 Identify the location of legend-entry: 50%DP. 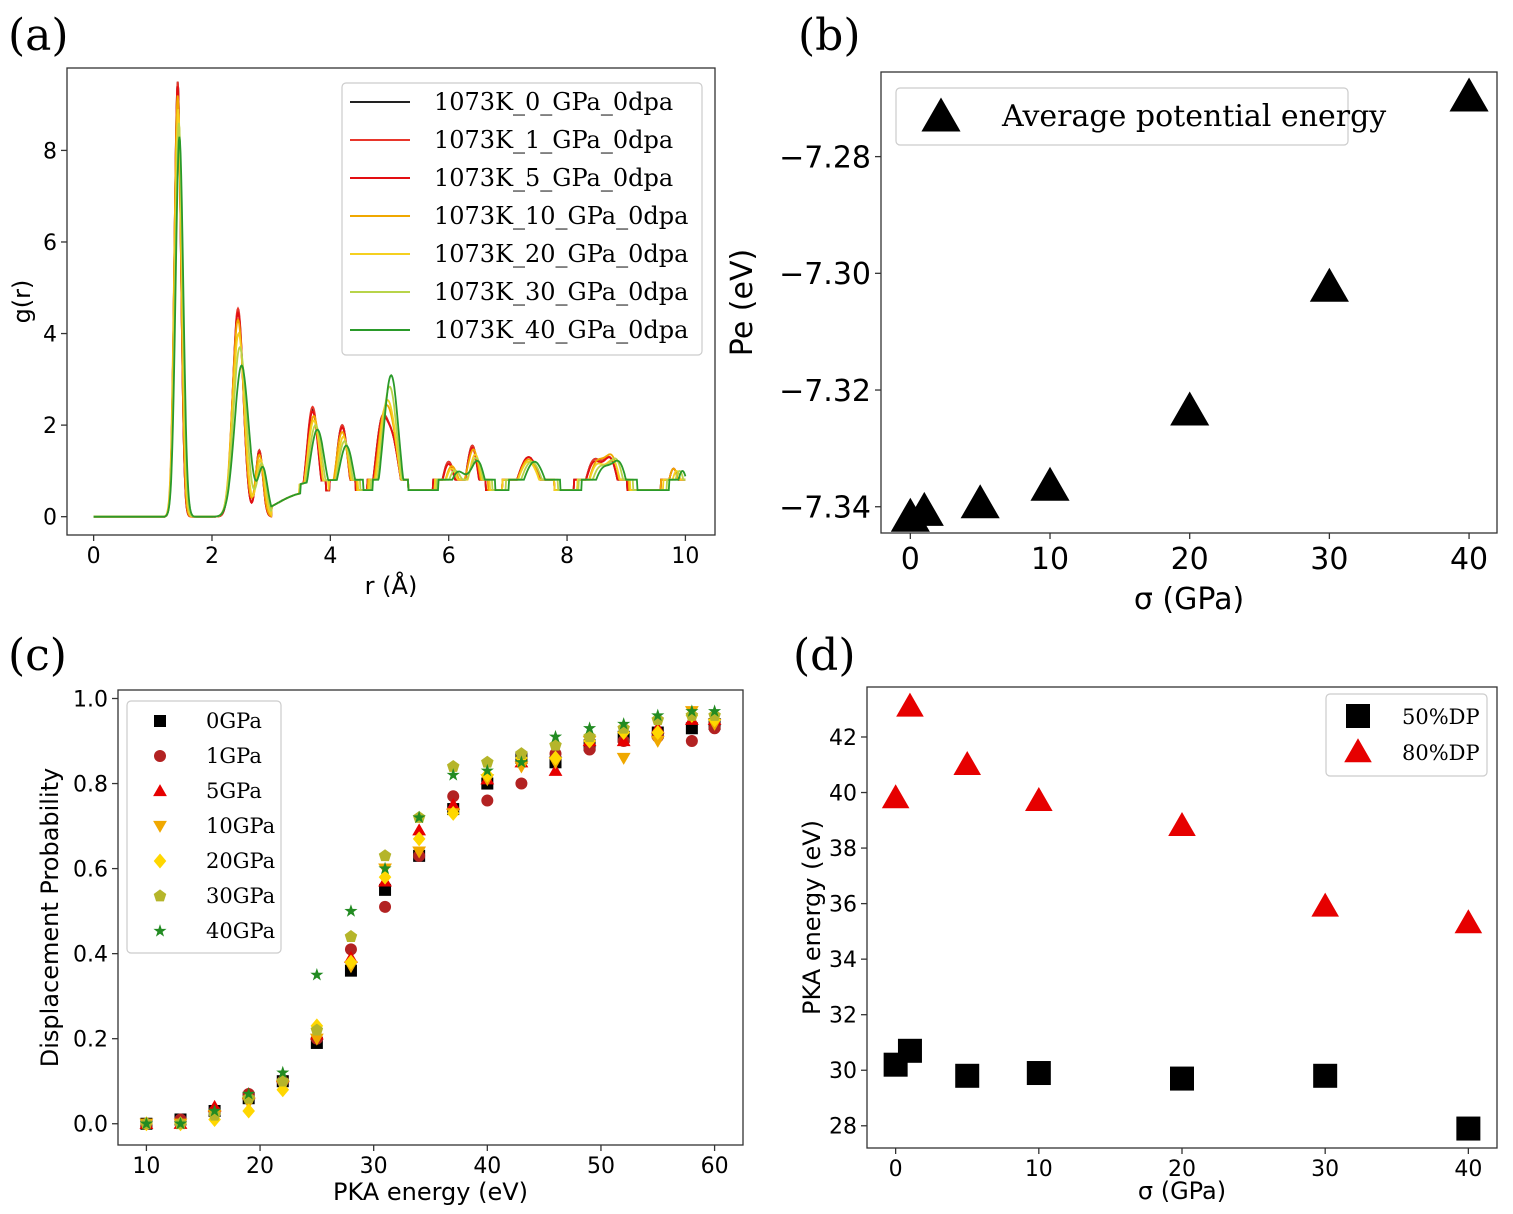
(1441, 717).